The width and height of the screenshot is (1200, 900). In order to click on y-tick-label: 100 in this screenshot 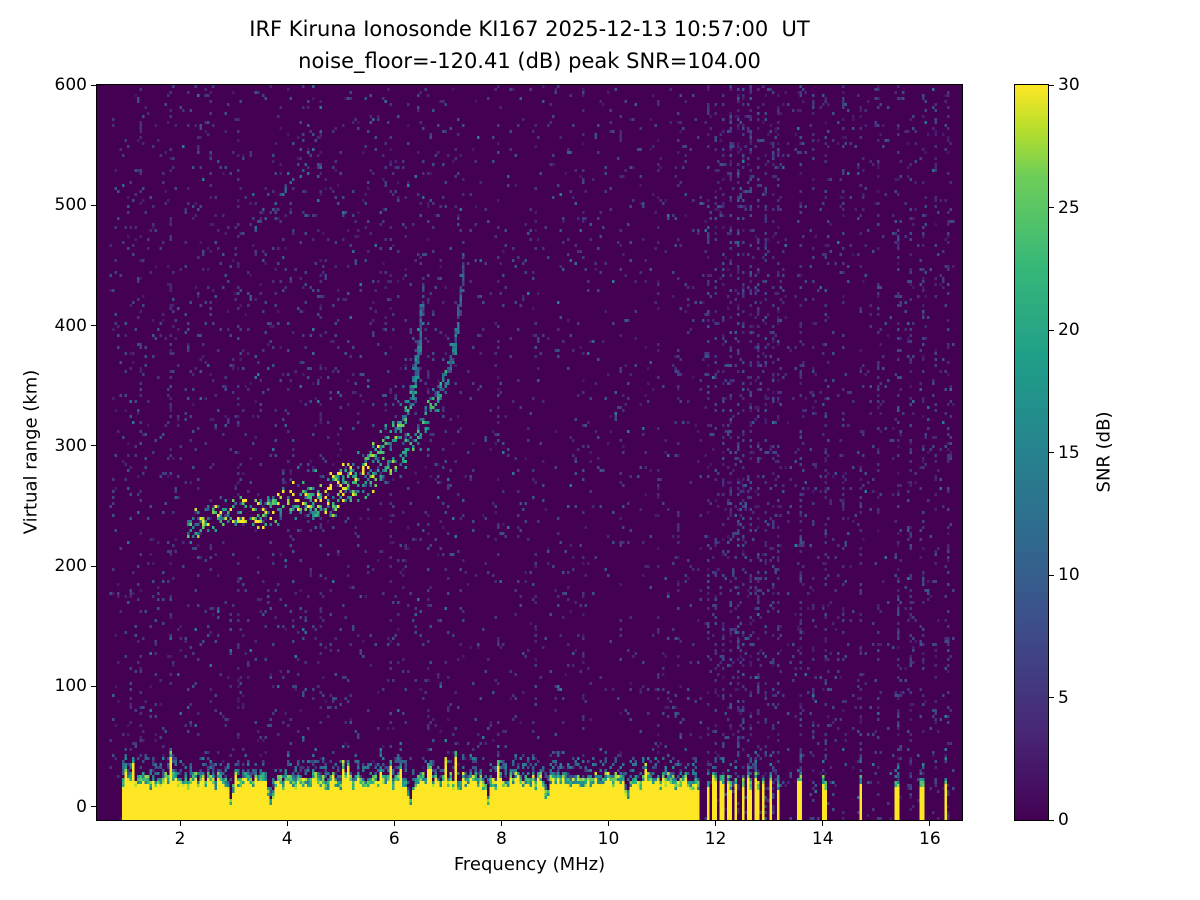, I will do `click(70, 686)`.